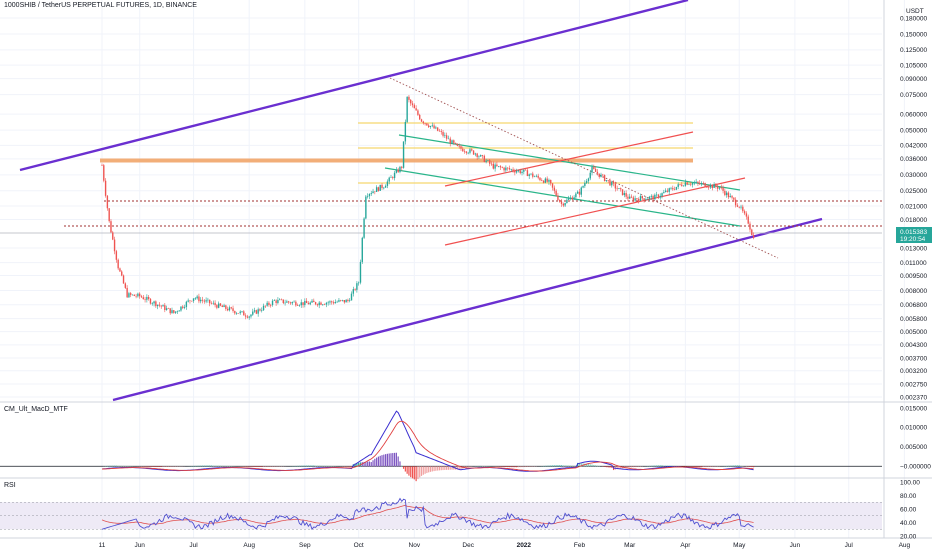 This screenshot has width=932, height=550. Describe the element at coordinates (908, 536) in the screenshot. I see `rsi-tick-label: 20.00` at that location.